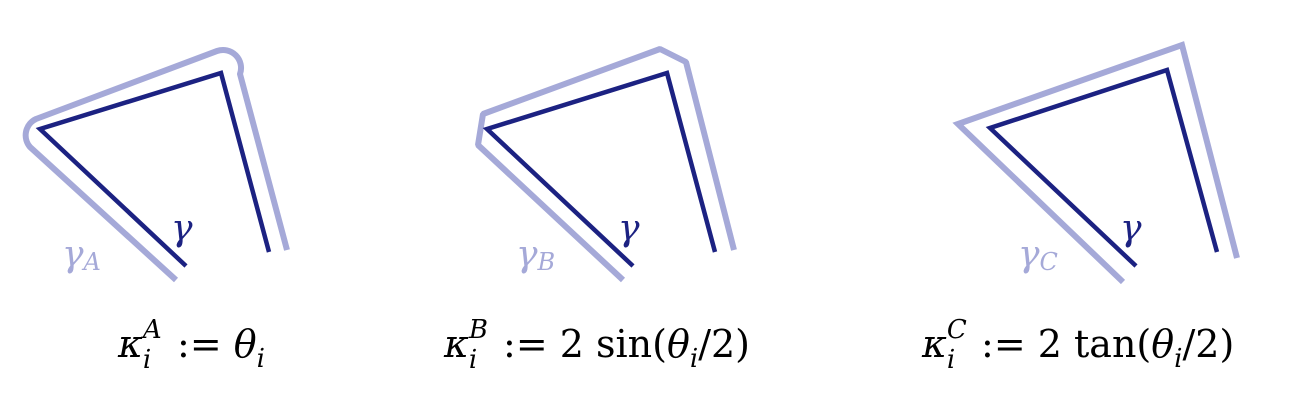 The height and width of the screenshot is (415, 1310). I want to click on offset-curve-a, so click(156, 164).